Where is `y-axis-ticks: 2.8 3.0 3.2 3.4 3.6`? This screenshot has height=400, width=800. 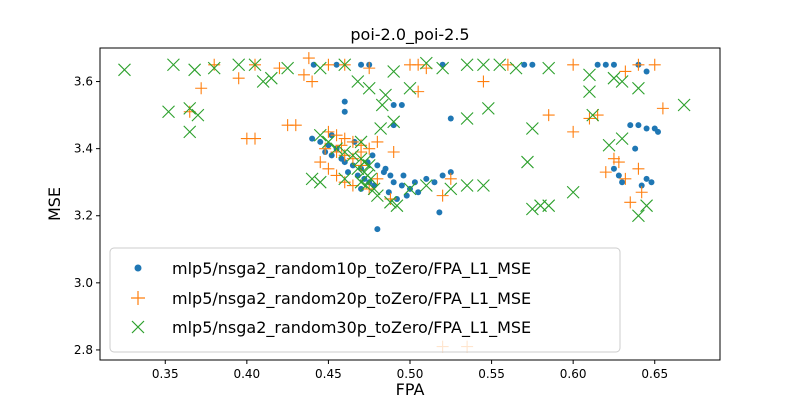
y-axis-ticks: 2.8 3.0 3.2 3.4 3.6 is located at coordinates (87, 216).